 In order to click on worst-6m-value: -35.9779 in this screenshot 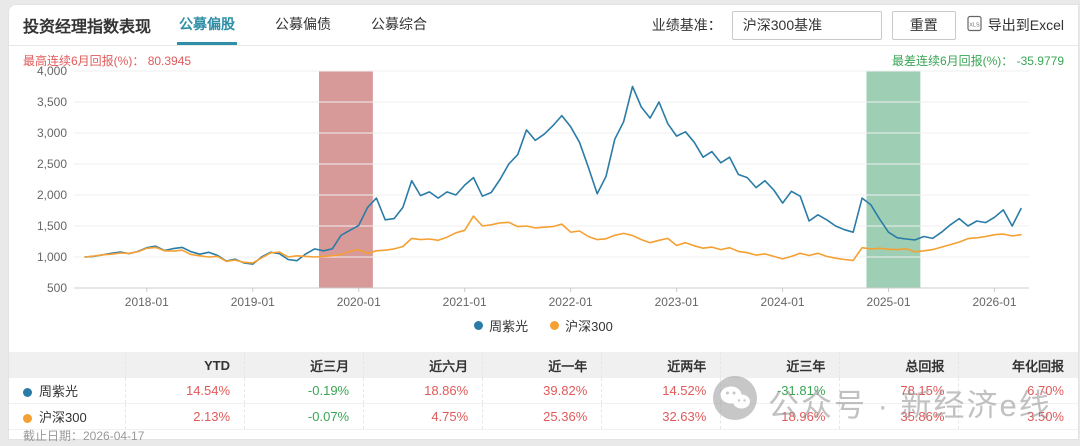, I will do `click(1040, 61)`.